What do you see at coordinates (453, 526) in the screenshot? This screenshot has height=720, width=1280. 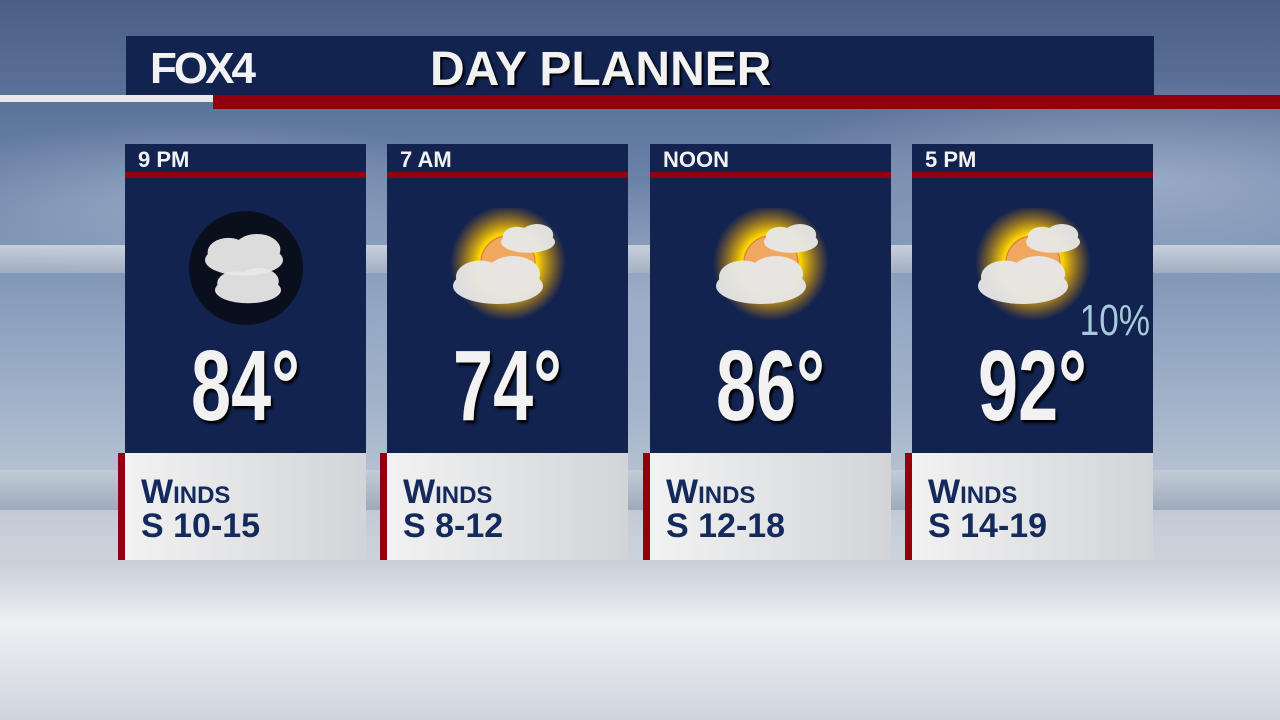 I see `winds-value: S 8-12` at bounding box center [453, 526].